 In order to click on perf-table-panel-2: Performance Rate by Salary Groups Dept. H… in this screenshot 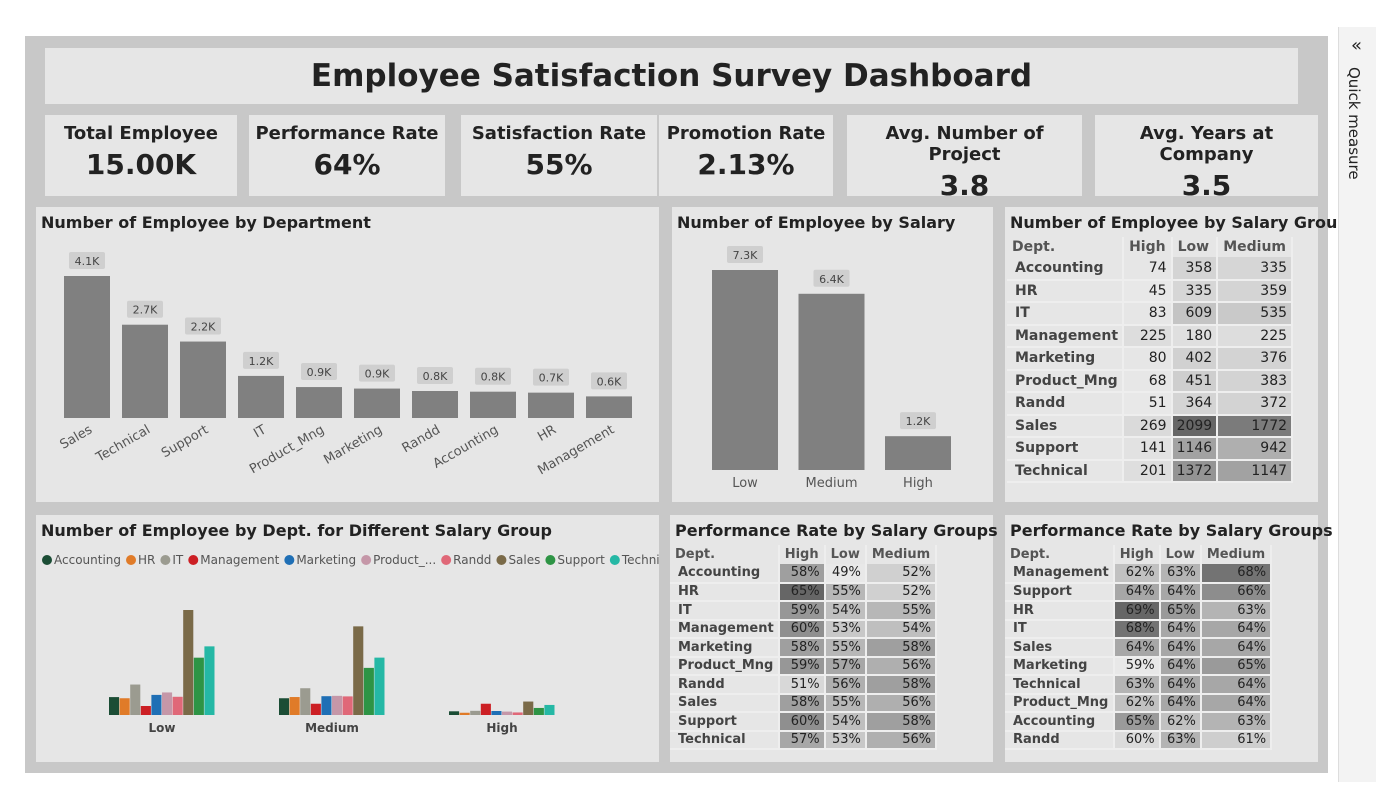, I will do `click(1169, 638)`.